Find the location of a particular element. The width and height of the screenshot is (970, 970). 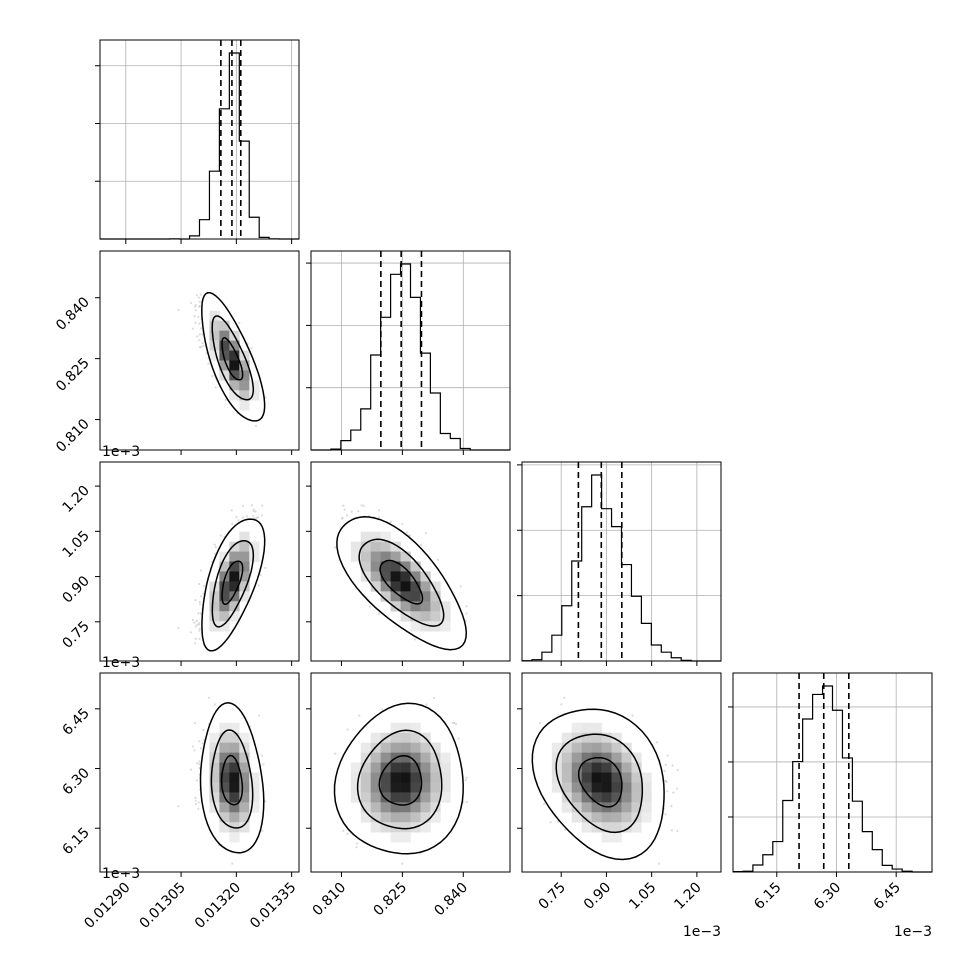

x-tick-label: 0.01305 is located at coordinates (163, 906).